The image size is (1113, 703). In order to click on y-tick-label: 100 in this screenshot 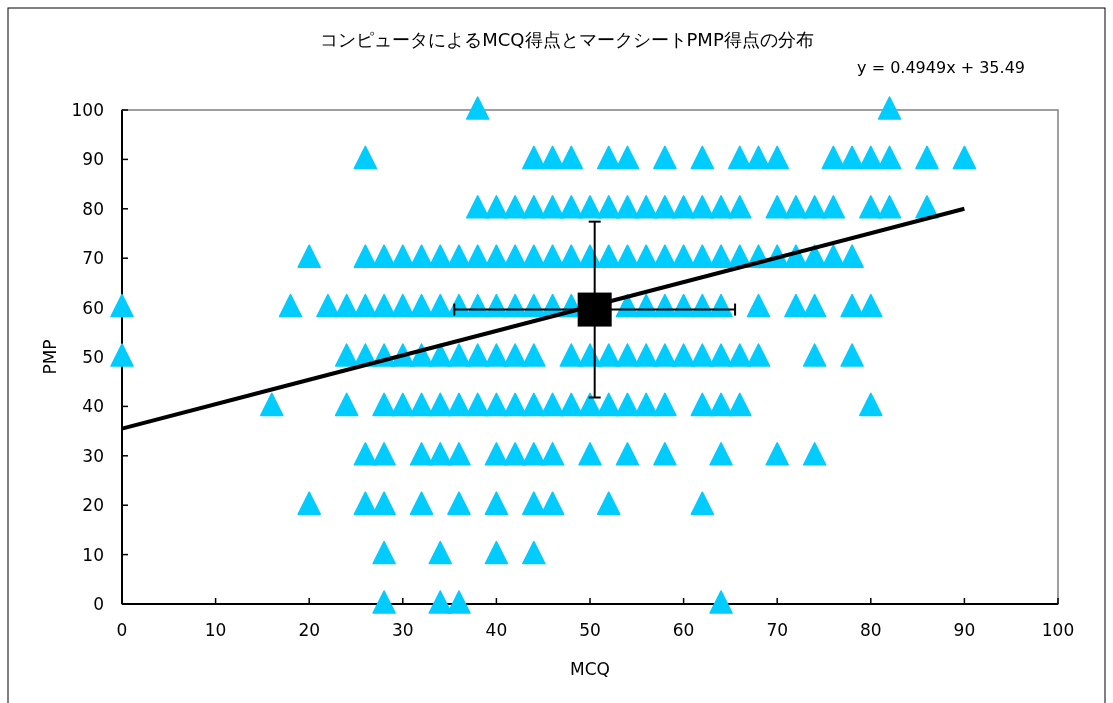, I will do `click(87, 110)`.